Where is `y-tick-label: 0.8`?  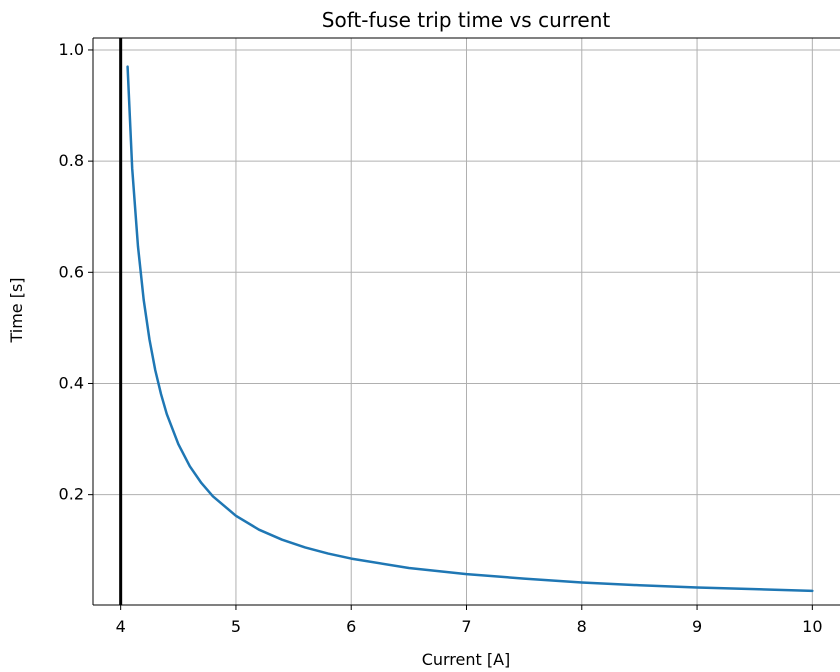
y-tick-label: 0.8 is located at coordinates (71, 160).